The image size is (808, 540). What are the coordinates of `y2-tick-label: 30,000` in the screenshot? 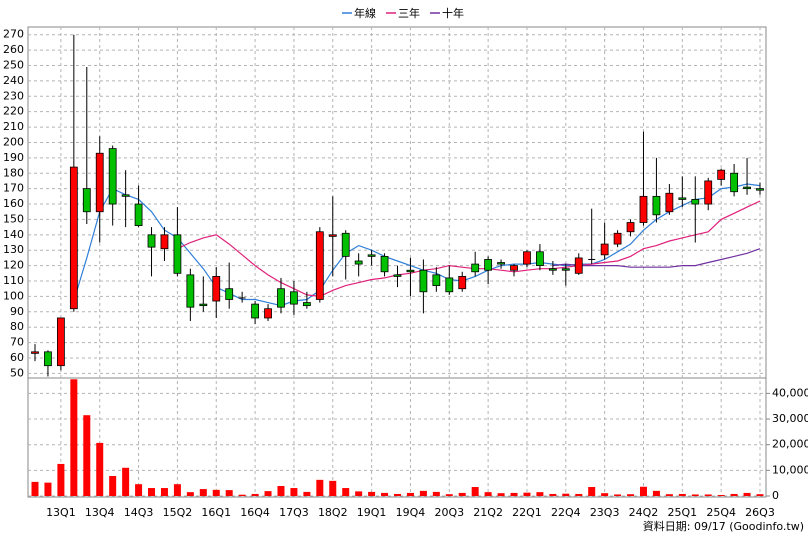 It's located at (790, 418).